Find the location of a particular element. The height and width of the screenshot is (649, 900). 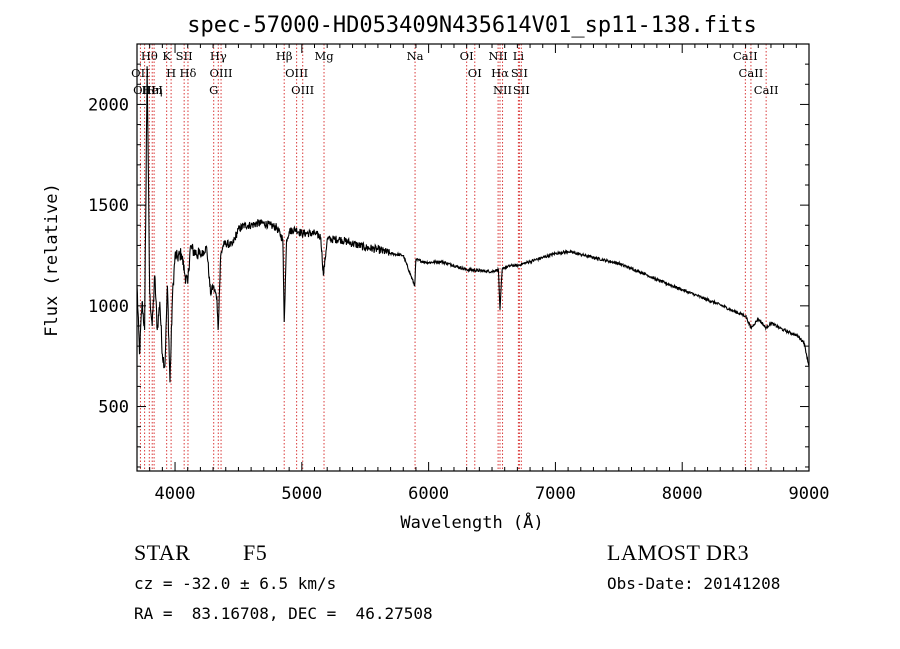

line-label: Hθ is located at coordinates (149, 56).